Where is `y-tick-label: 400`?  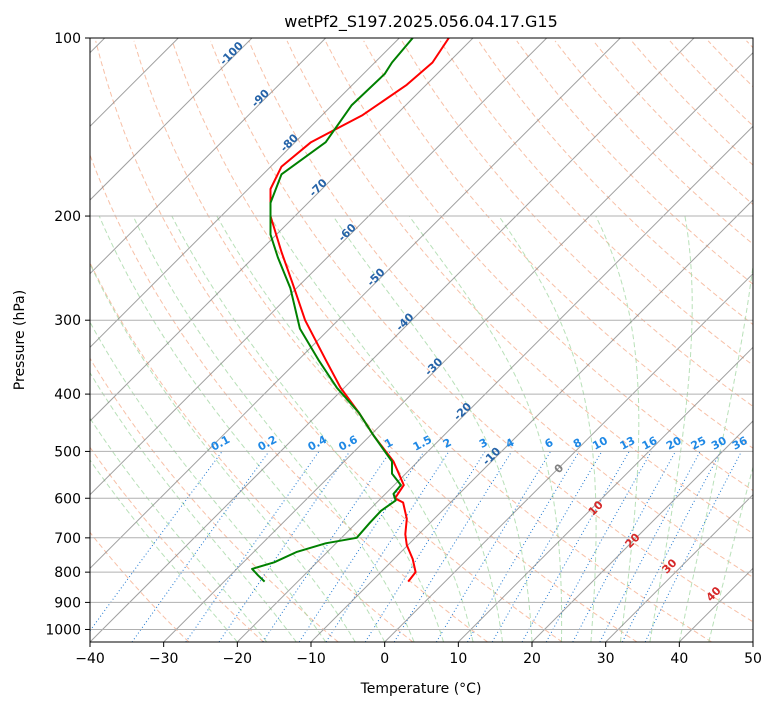
y-tick-label: 400 is located at coordinates (67, 395).